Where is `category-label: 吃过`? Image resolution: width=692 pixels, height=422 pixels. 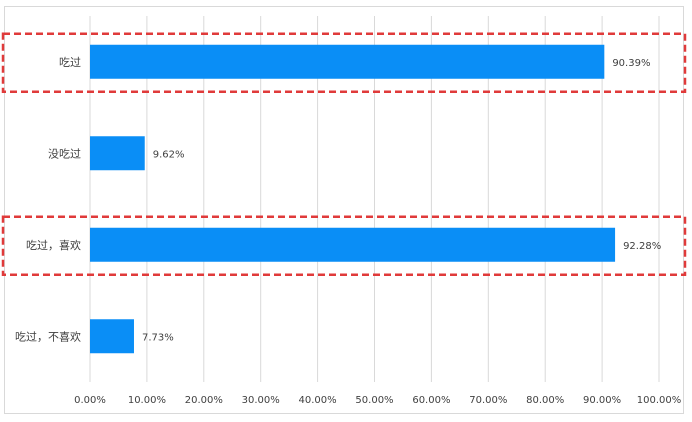
category-label: 吃过 is located at coordinates (70, 62).